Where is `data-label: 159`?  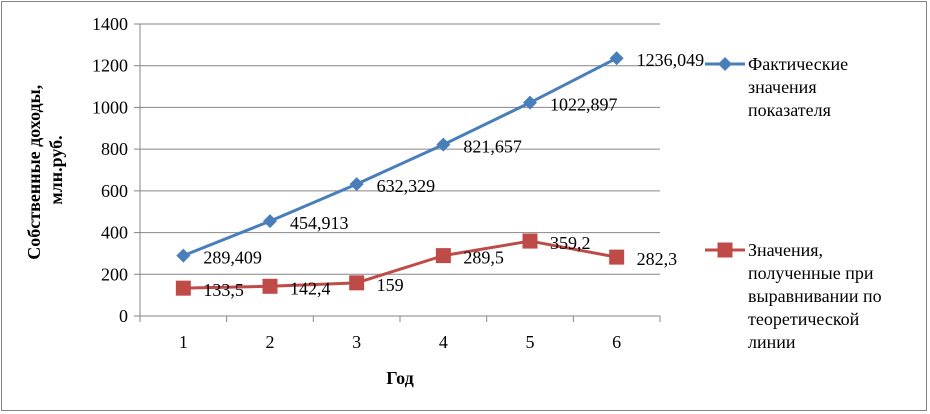 data-label: 159 is located at coordinates (390, 285).